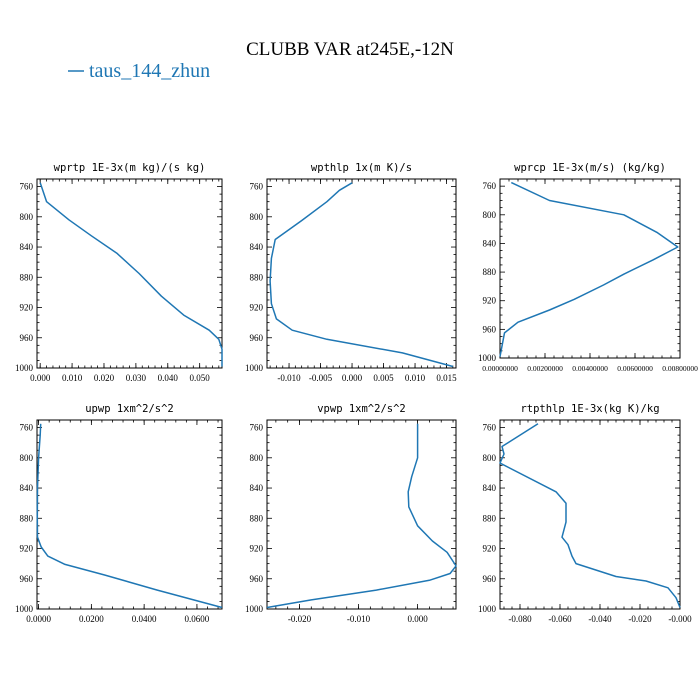 The height and width of the screenshot is (700, 700). I want to click on series-line-vpwp, so click(361, 516).